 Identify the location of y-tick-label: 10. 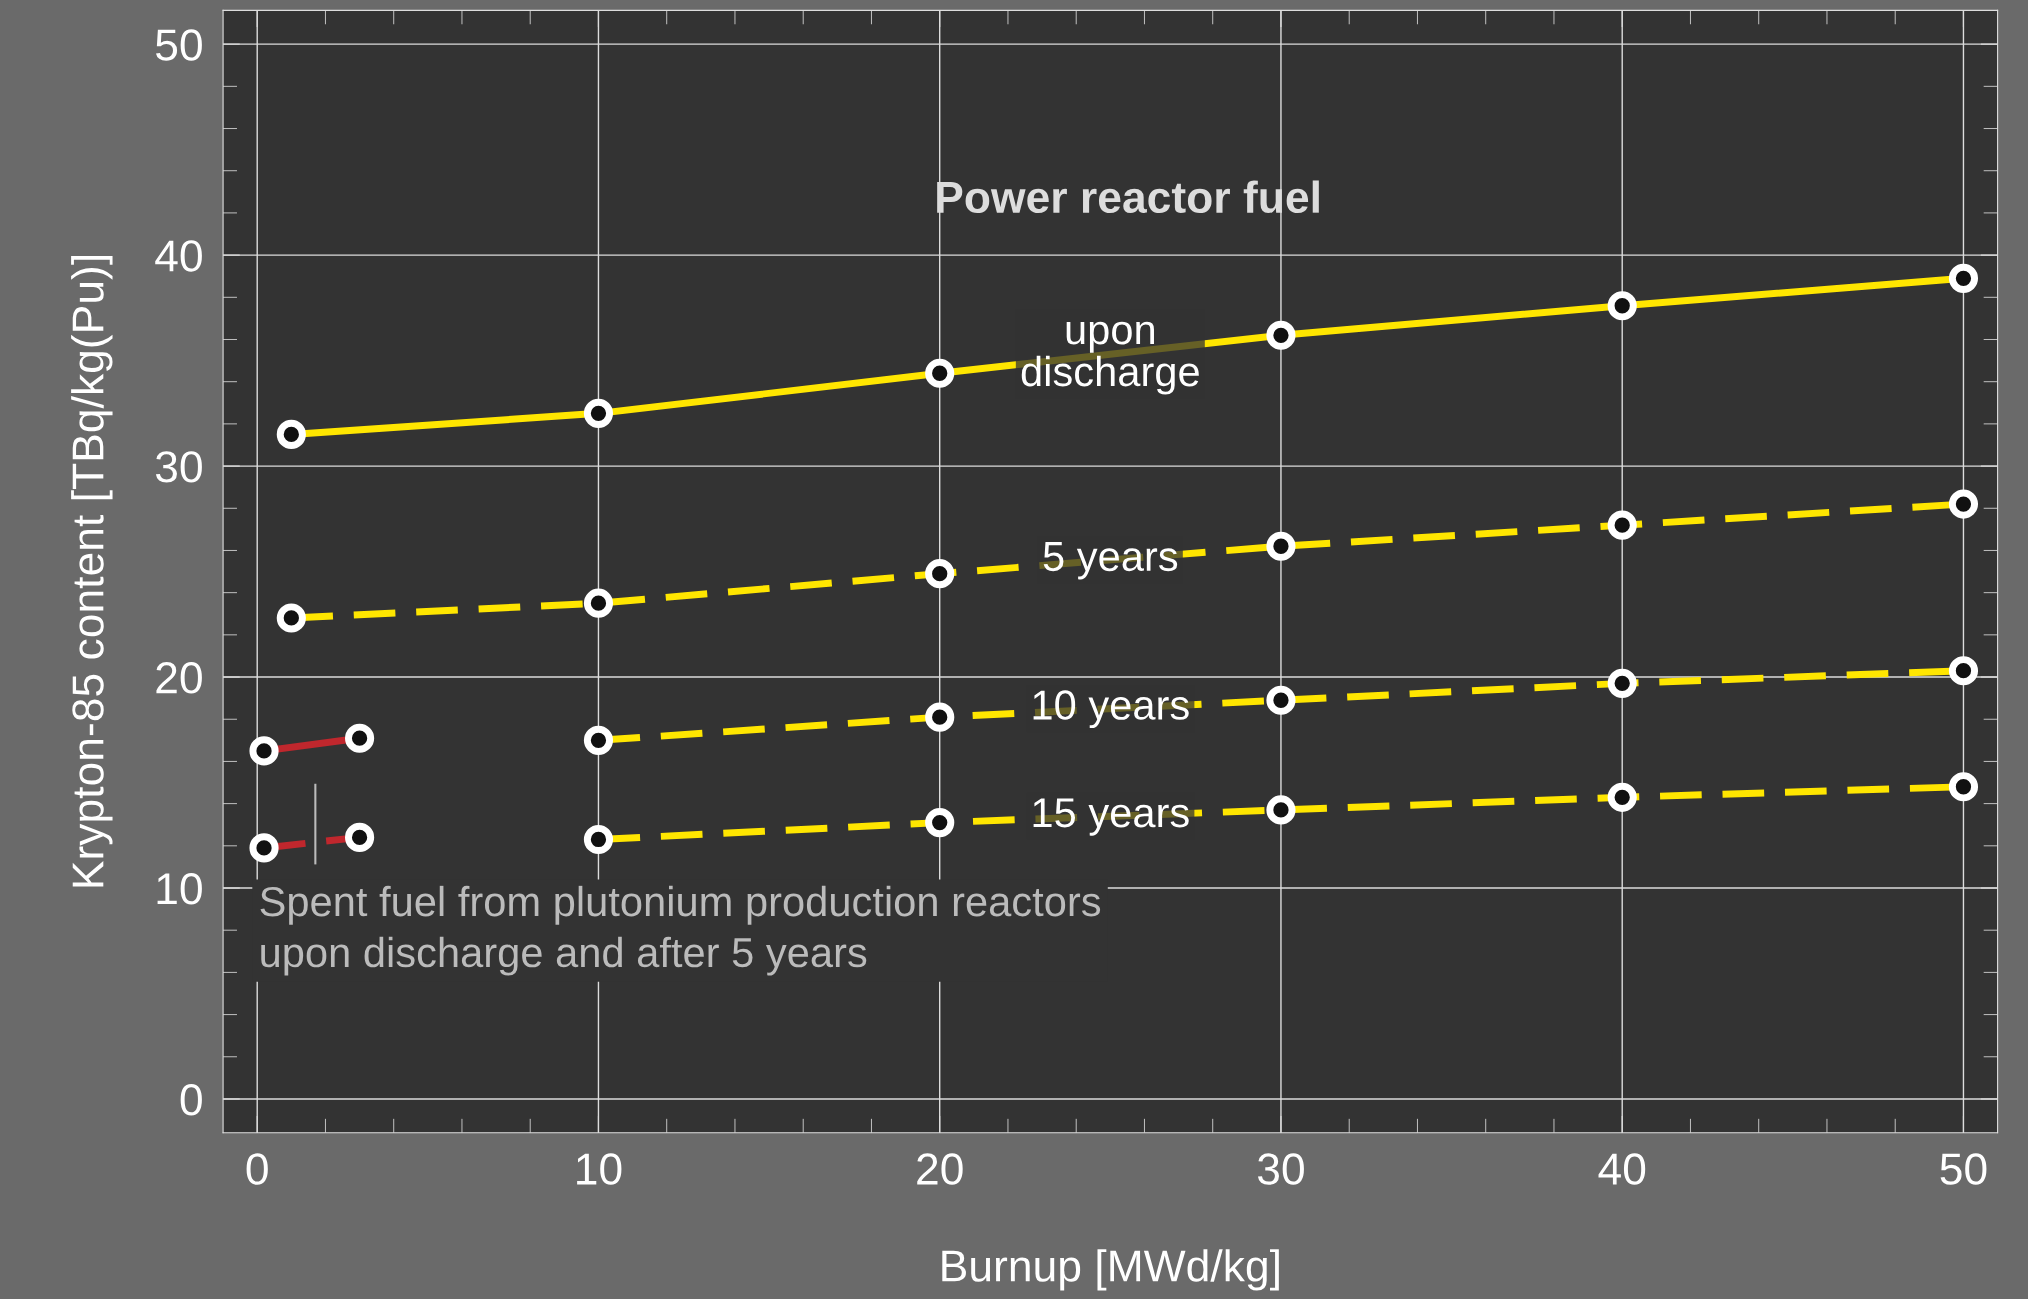
(179, 889).